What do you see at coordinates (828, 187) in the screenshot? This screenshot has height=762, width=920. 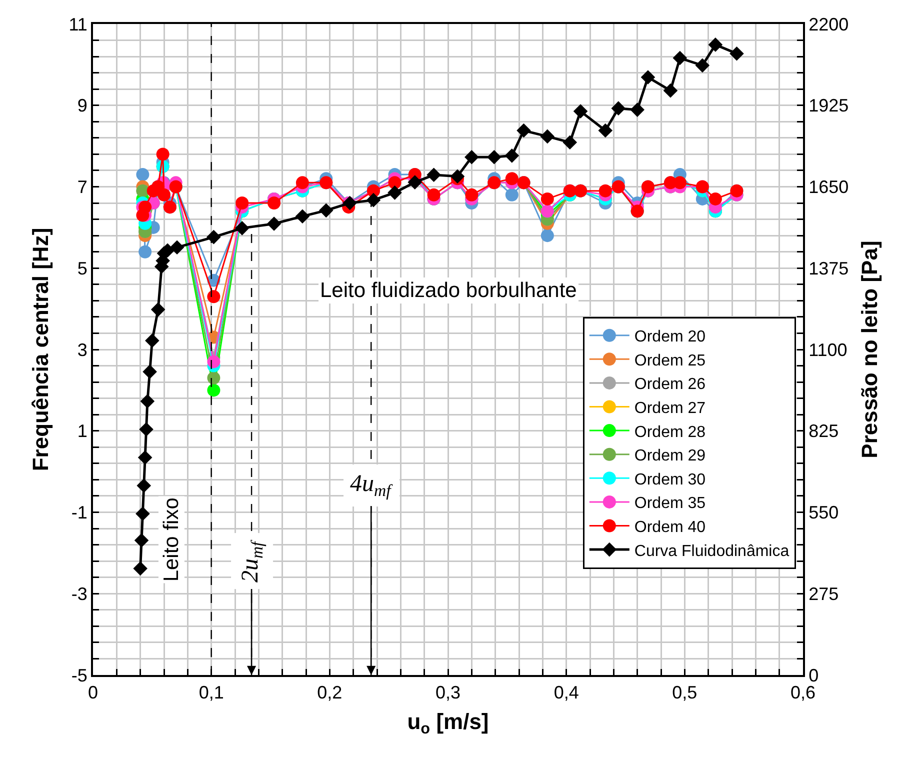 I see `y2-tick-label: 1650` at bounding box center [828, 187].